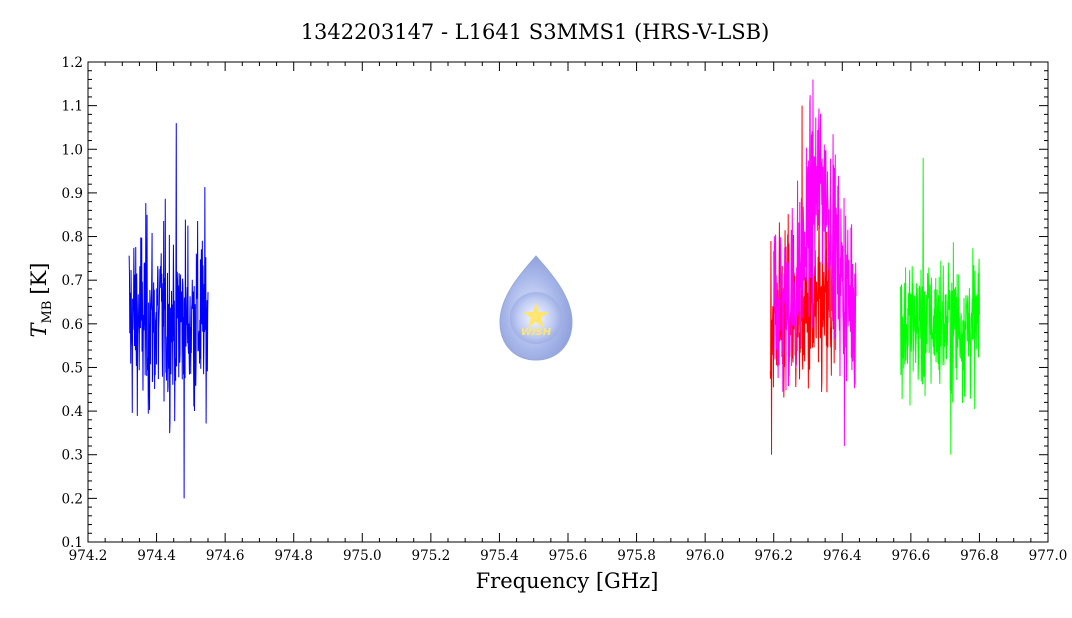 The height and width of the screenshot is (618, 1072). Describe the element at coordinates (72, 194) in the screenshot. I see `y-tick-label: 0.9` at that location.